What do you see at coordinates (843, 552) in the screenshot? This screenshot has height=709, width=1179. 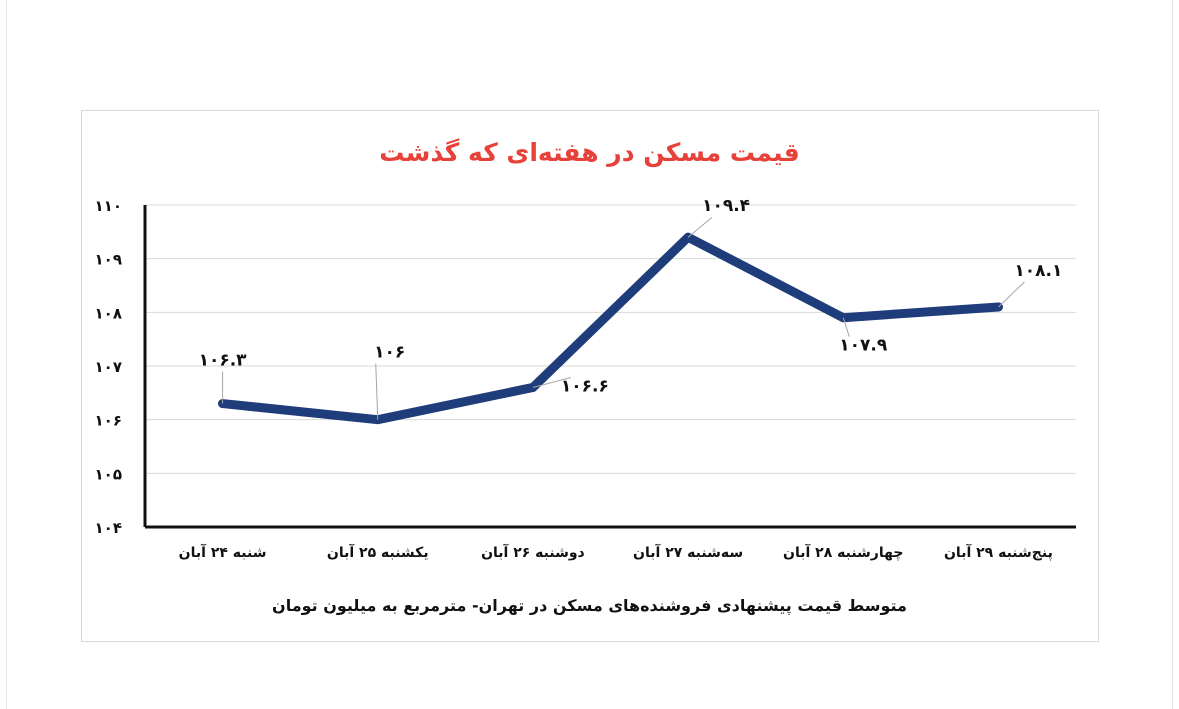 I see `x-tick-label: چهارشنبه ۲۸ آبان` at bounding box center [843, 552].